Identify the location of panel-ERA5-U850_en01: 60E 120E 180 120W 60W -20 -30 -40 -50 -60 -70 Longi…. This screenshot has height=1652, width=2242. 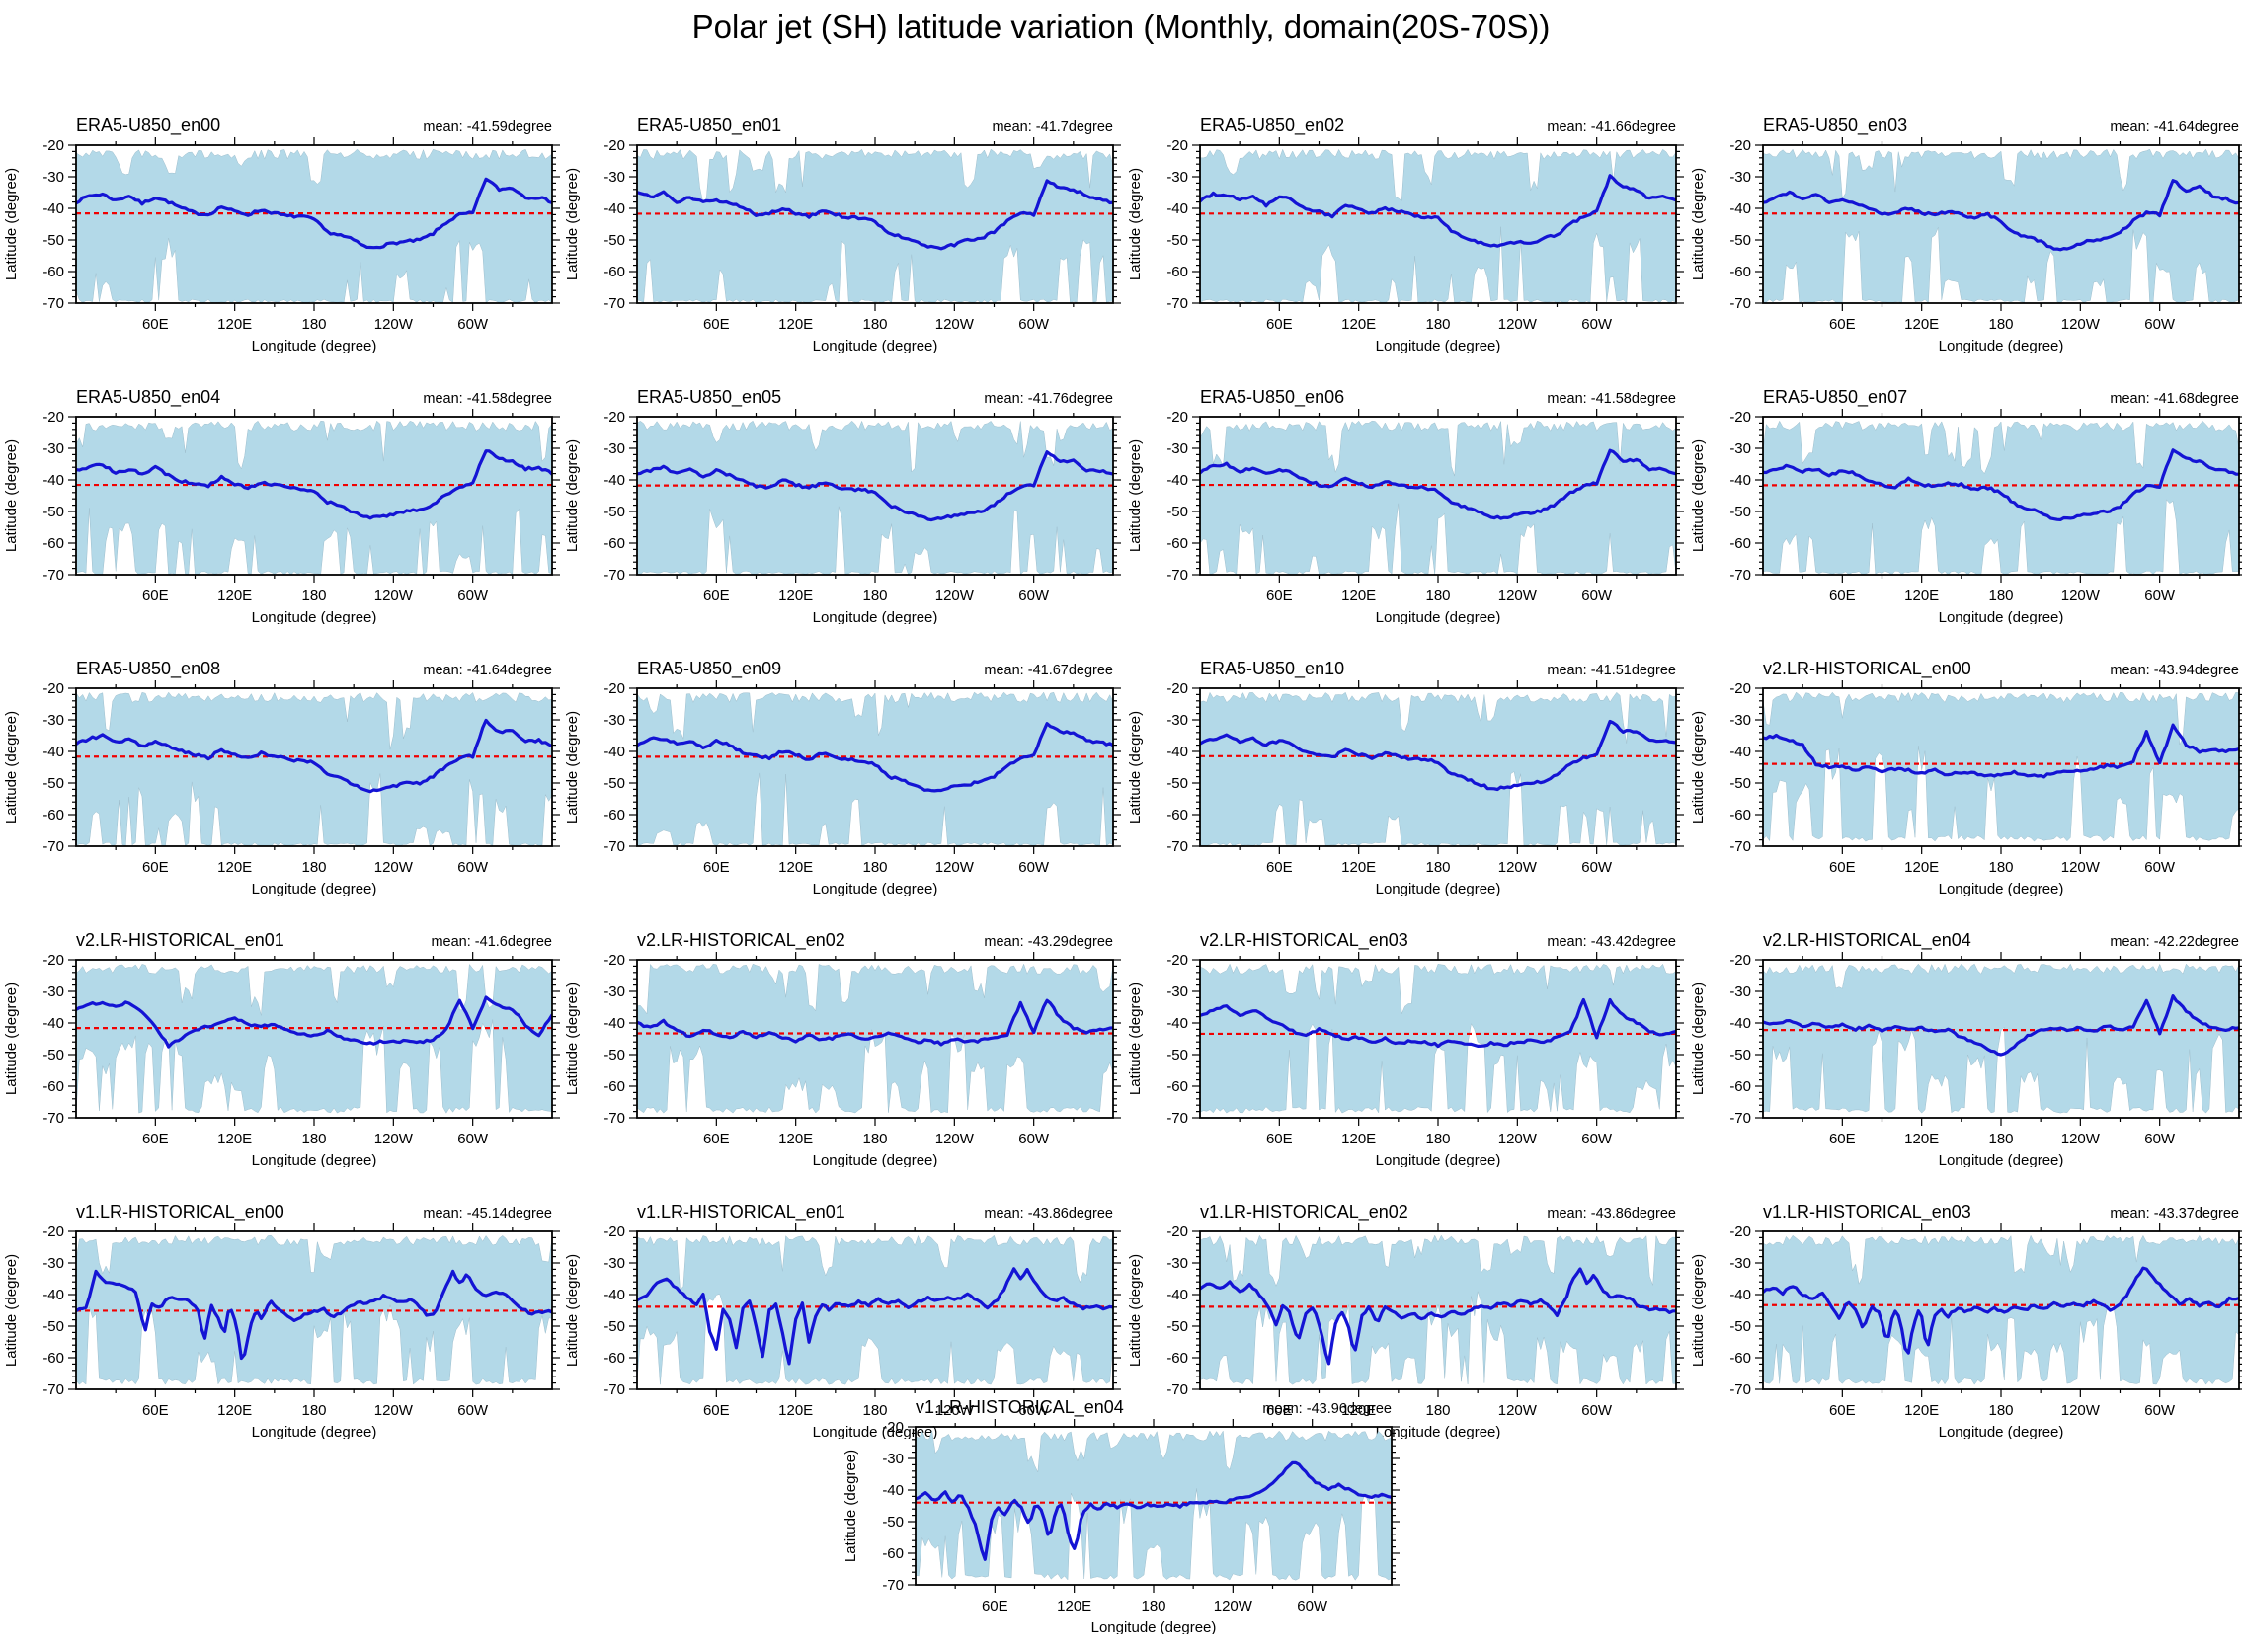
(843, 234).